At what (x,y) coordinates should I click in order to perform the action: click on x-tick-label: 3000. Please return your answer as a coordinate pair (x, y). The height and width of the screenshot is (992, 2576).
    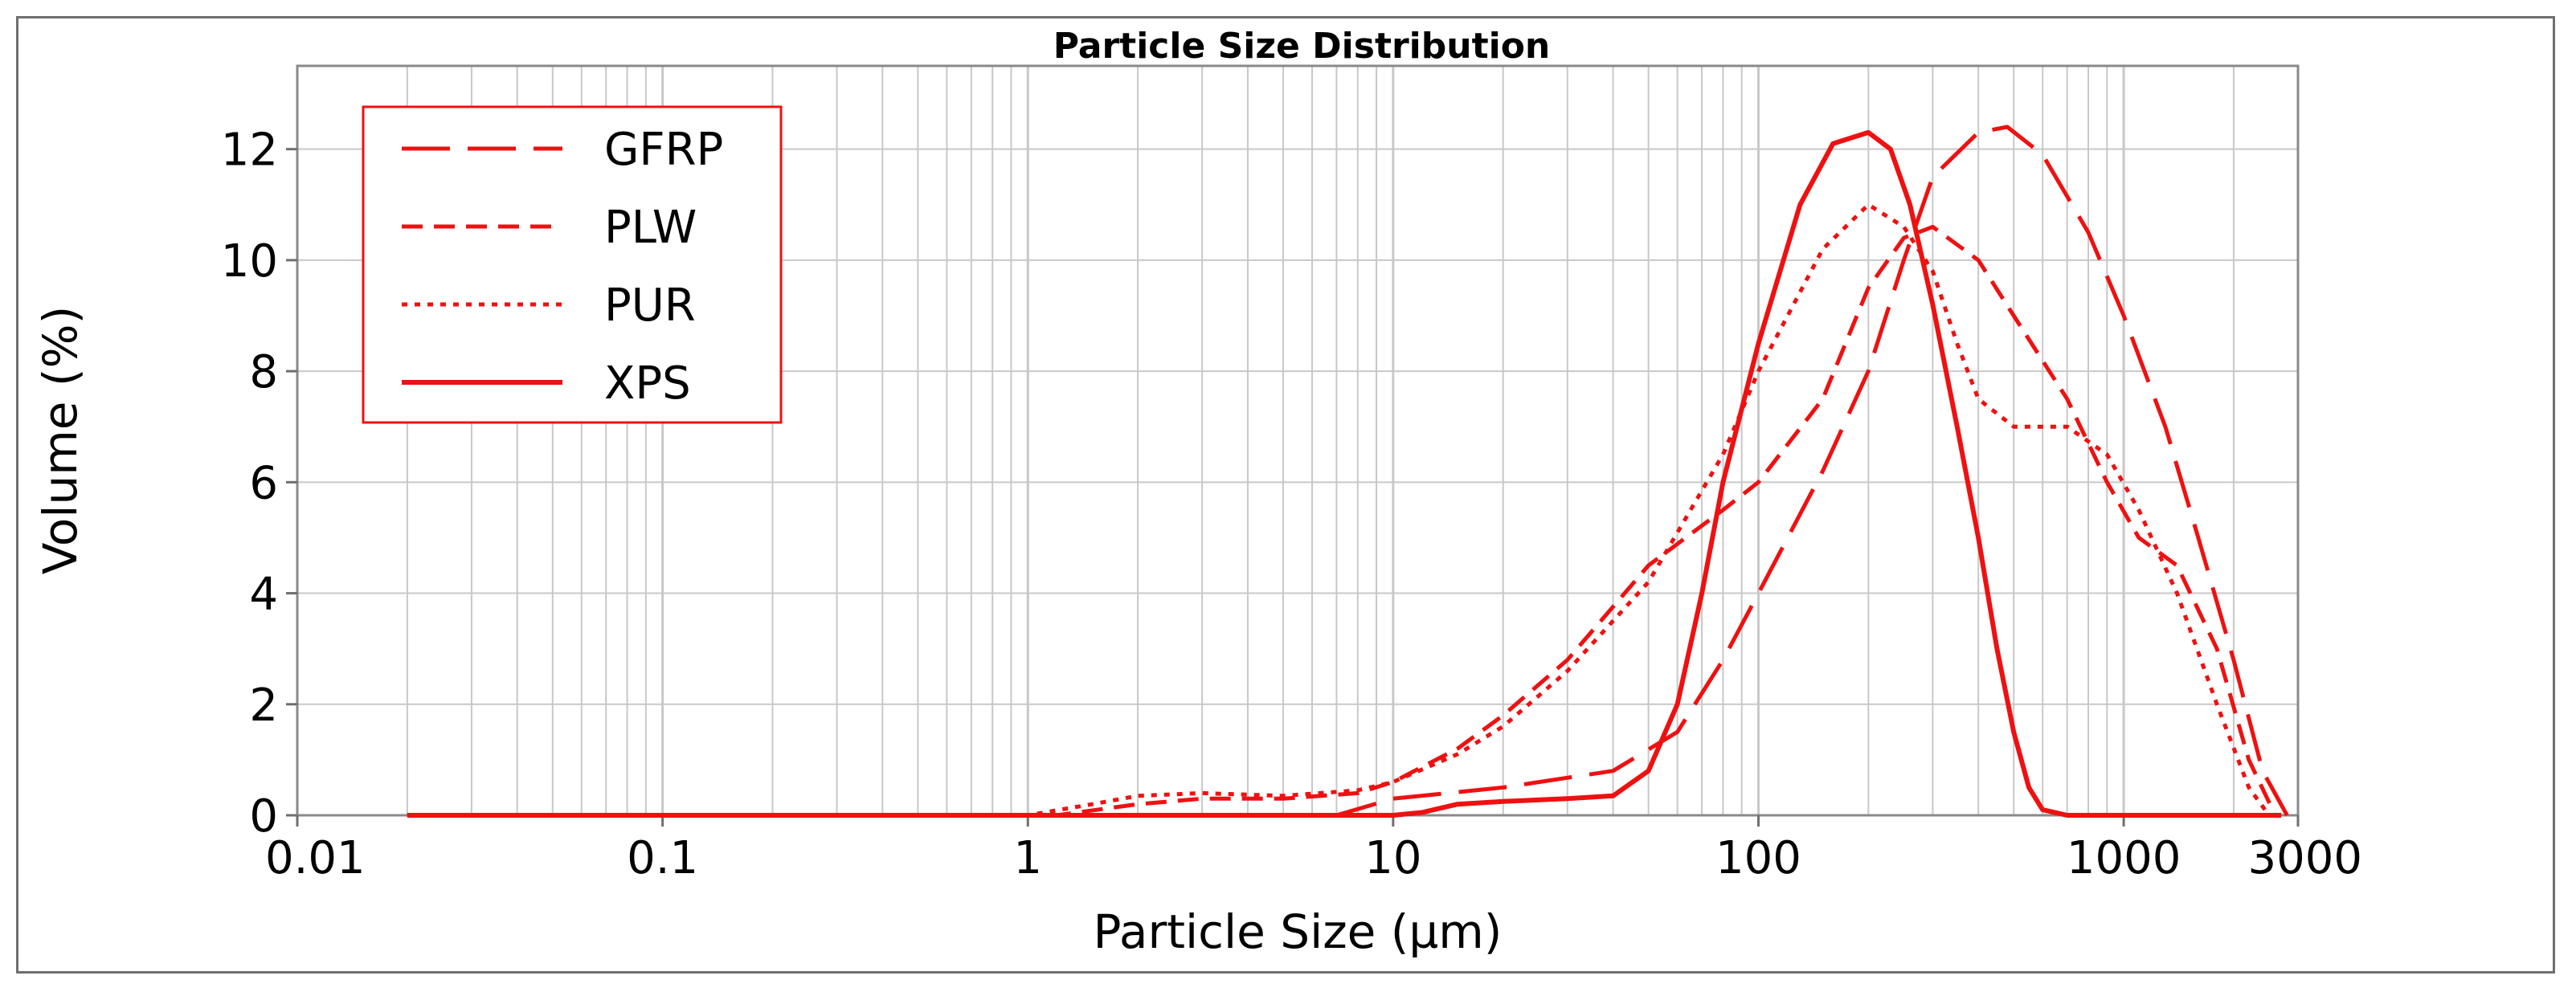
    Looking at the image, I should click on (2304, 858).